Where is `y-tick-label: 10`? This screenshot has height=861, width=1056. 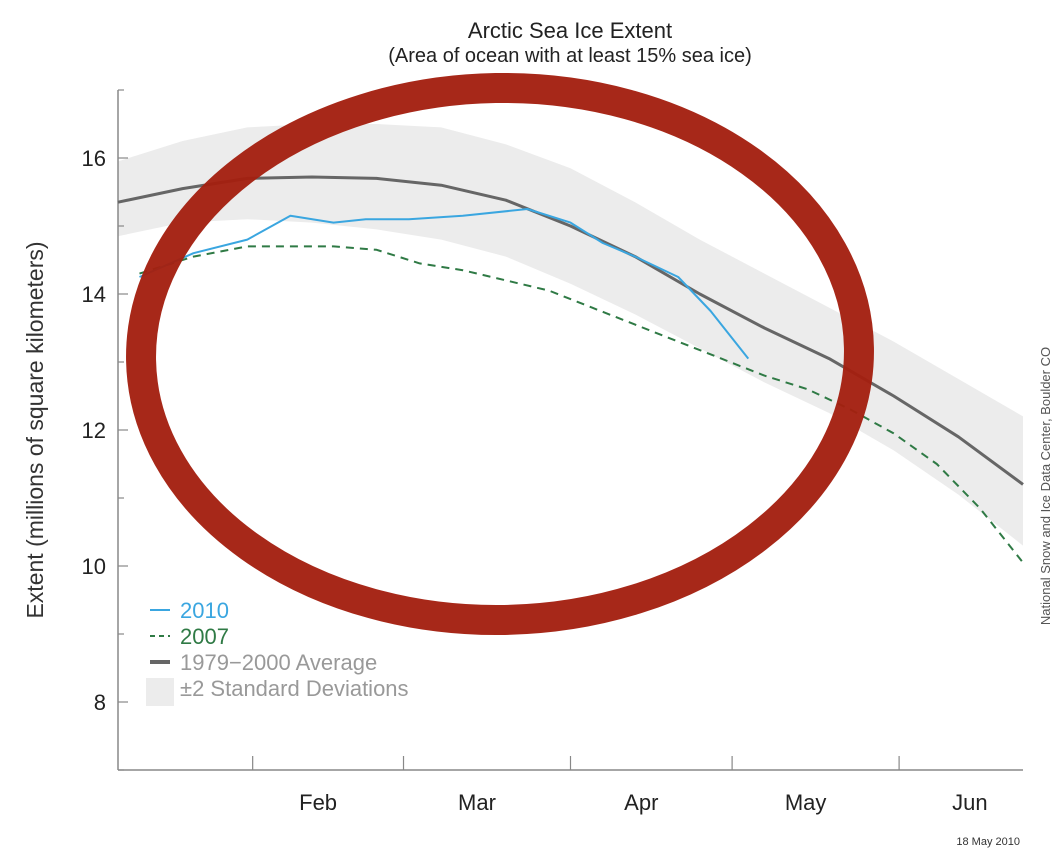
y-tick-label: 10 is located at coordinates (94, 566).